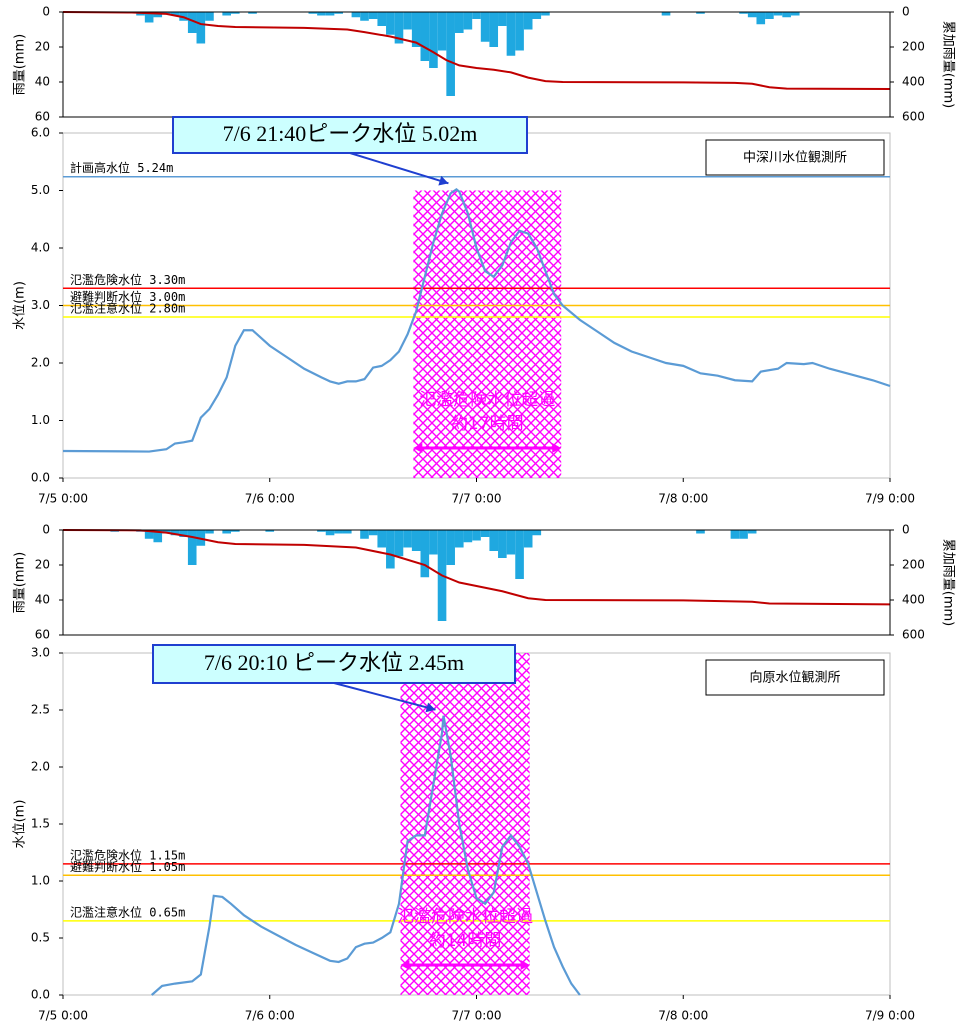  I want to click on x-tick-label: 7/6 0:00, so click(270, 499).